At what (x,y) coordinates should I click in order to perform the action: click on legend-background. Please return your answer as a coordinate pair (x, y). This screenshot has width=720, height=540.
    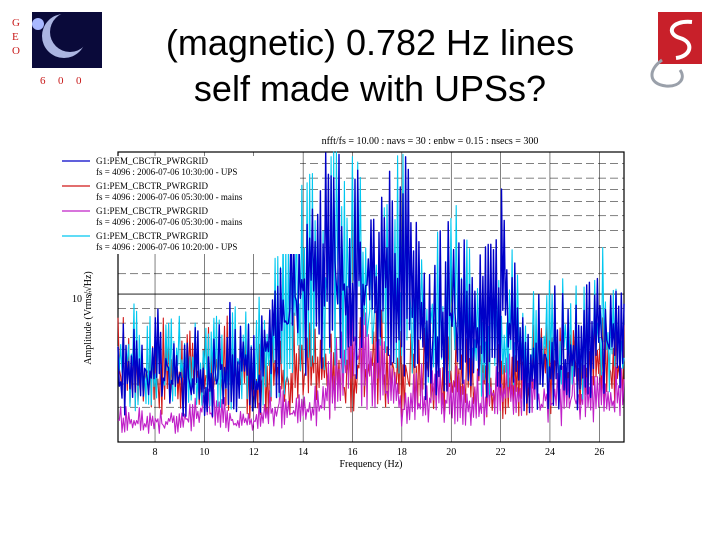
    Looking at the image, I should click on (180, 205).